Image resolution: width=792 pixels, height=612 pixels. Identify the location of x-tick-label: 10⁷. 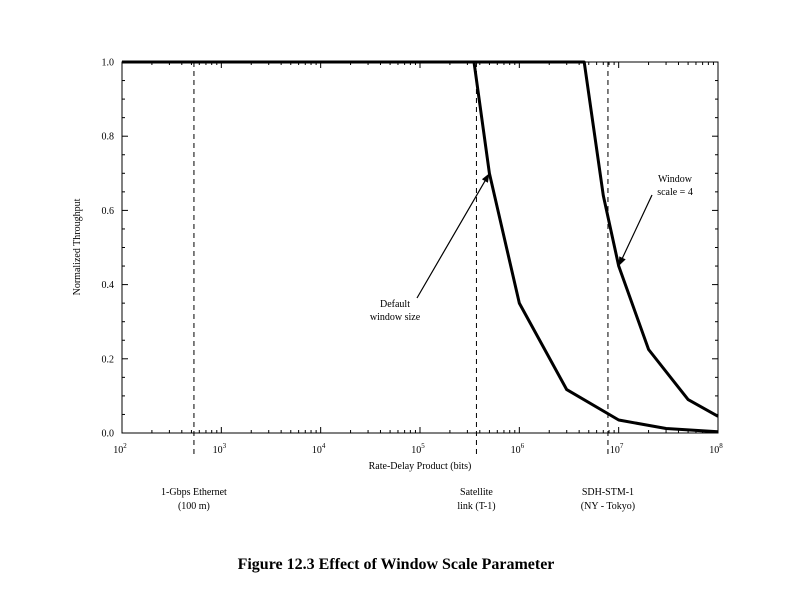
(617, 449).